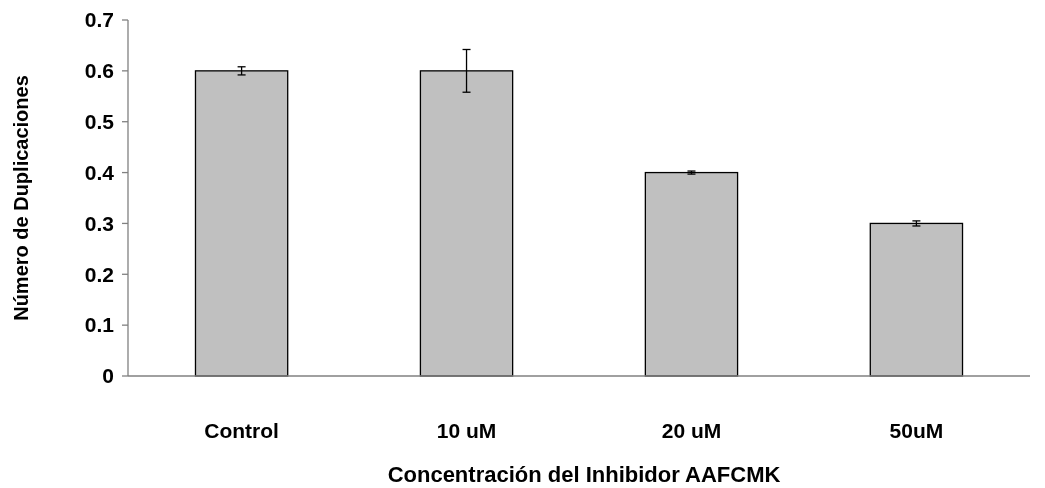 The image size is (1045, 488). What do you see at coordinates (99, 223) in the screenshot?
I see `y-tick-label: 0.3` at bounding box center [99, 223].